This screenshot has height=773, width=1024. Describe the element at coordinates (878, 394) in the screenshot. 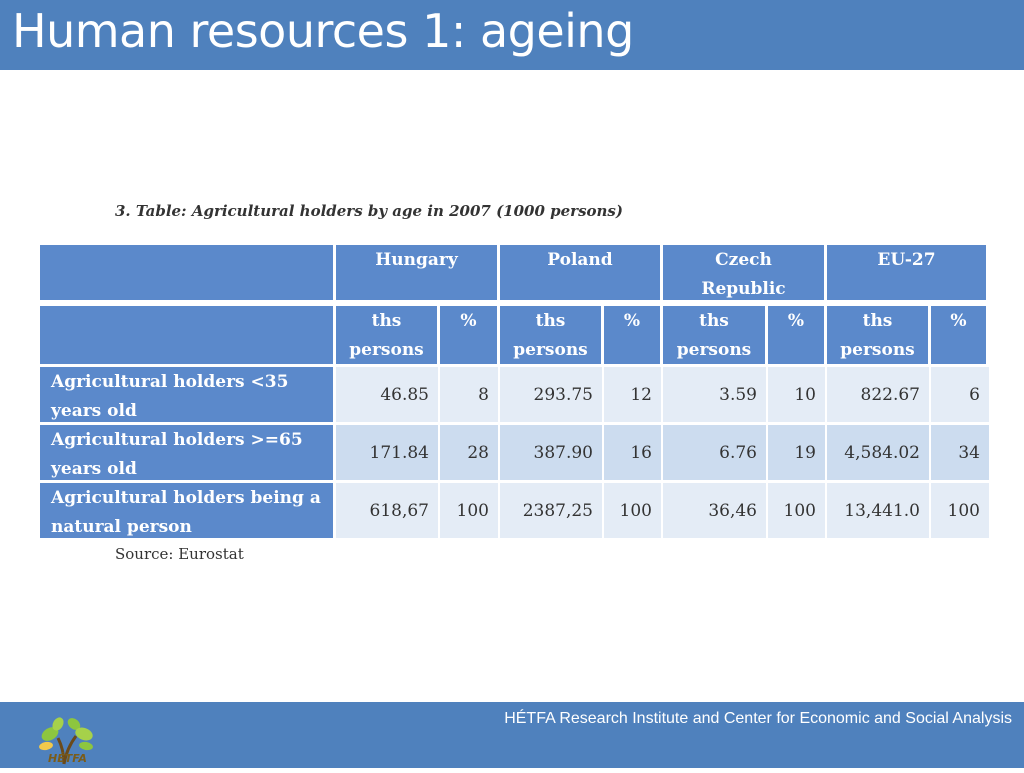

I see `table-cell: 822.67` at that location.